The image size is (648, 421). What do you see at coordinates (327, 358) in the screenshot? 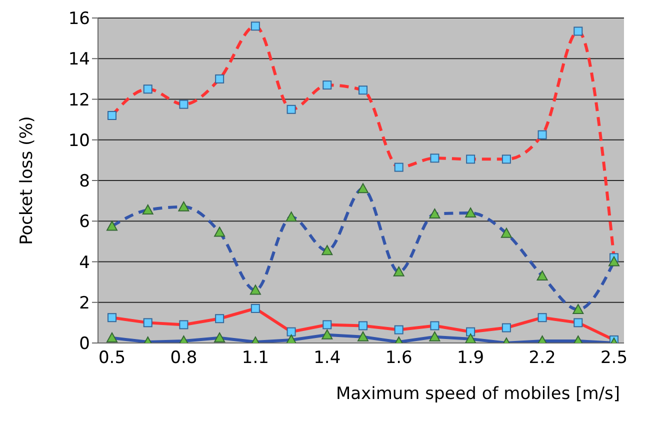
I see `x-tick-label: 1.4` at bounding box center [327, 358].